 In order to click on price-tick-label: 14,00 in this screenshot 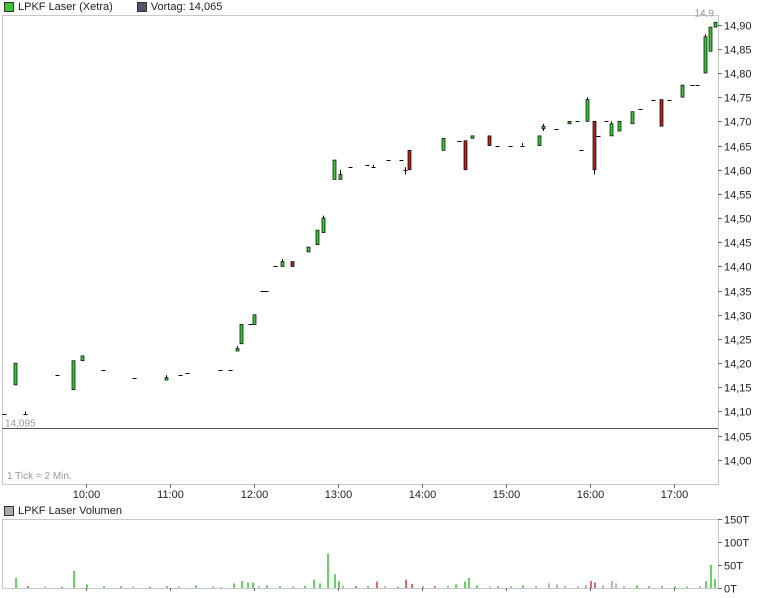, I will do `click(738, 462)`.